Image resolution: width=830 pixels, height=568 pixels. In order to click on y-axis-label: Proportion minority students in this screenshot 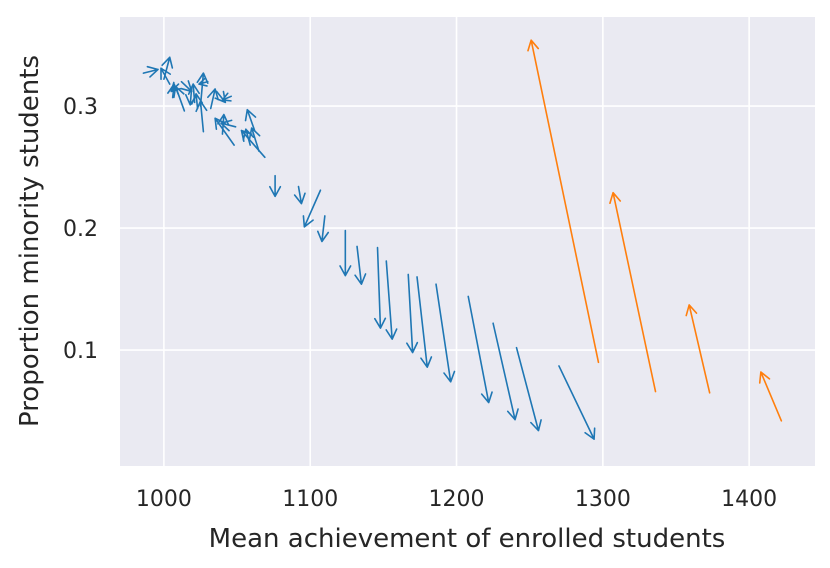, I will do `click(30, 241)`.